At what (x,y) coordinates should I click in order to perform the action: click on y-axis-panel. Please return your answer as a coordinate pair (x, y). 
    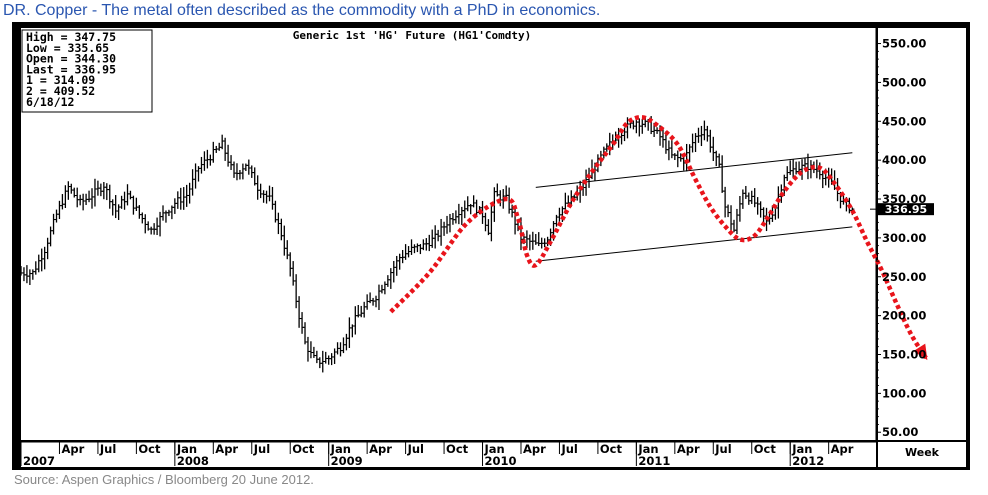
    Looking at the image, I should click on (922, 234).